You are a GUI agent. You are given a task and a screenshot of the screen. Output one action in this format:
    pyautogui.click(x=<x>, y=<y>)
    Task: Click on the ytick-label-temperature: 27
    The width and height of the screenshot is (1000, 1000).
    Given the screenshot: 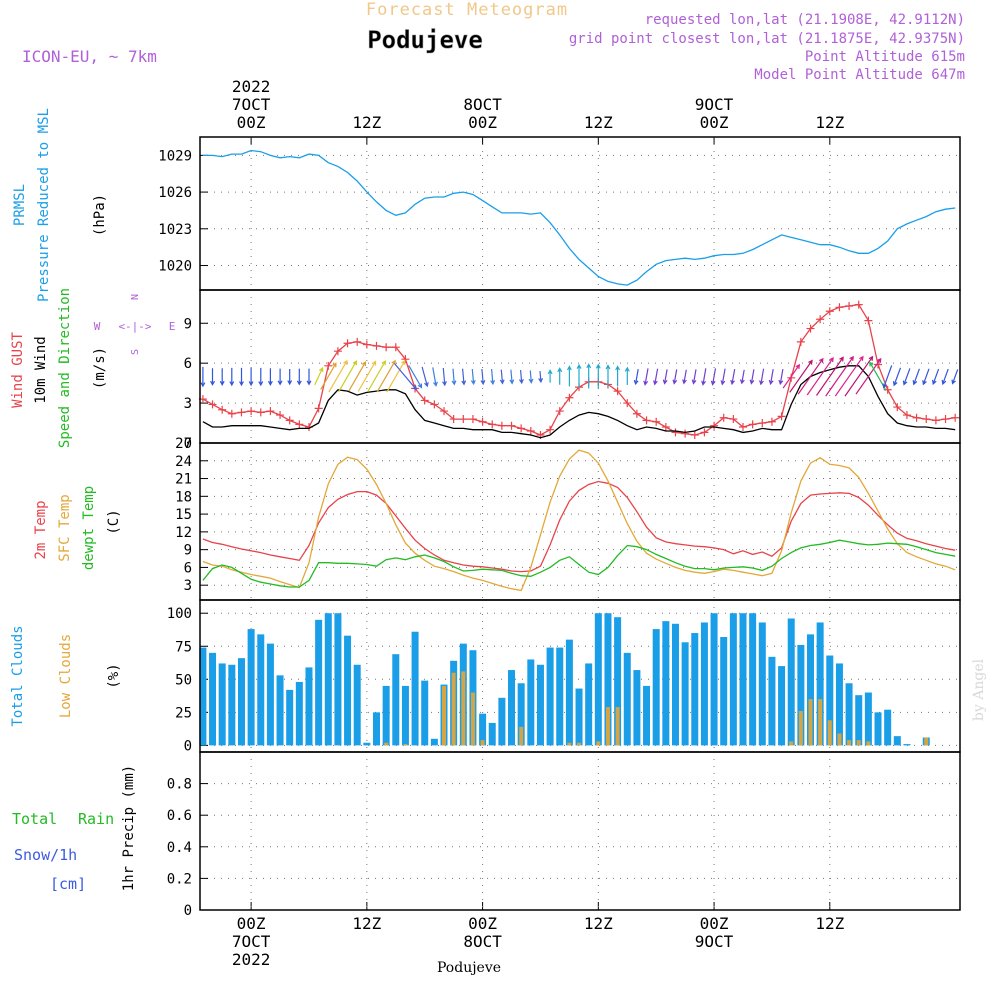 What is the action you would take?
    pyautogui.click(x=183, y=444)
    